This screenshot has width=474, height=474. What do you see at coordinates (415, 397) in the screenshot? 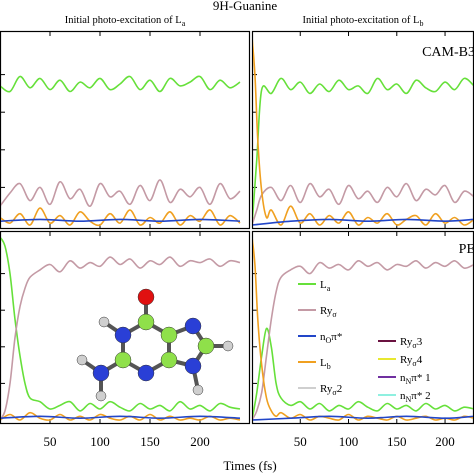
I see `legend-label: nNπ* 2` at bounding box center [415, 397].